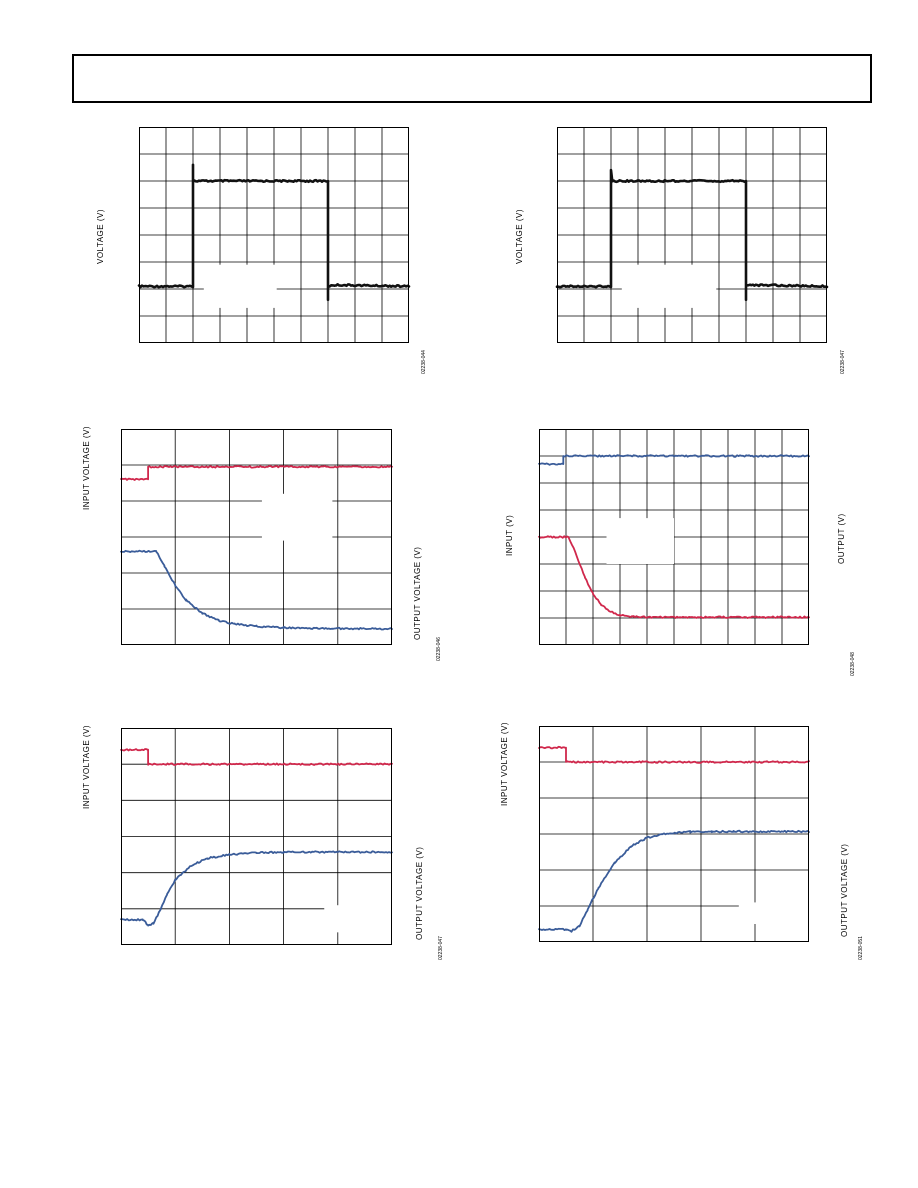 The height and width of the screenshot is (1188, 918). Describe the element at coordinates (439, 649) in the screenshot. I see `chart-mid-left-figure-code: 02238-046` at that location.